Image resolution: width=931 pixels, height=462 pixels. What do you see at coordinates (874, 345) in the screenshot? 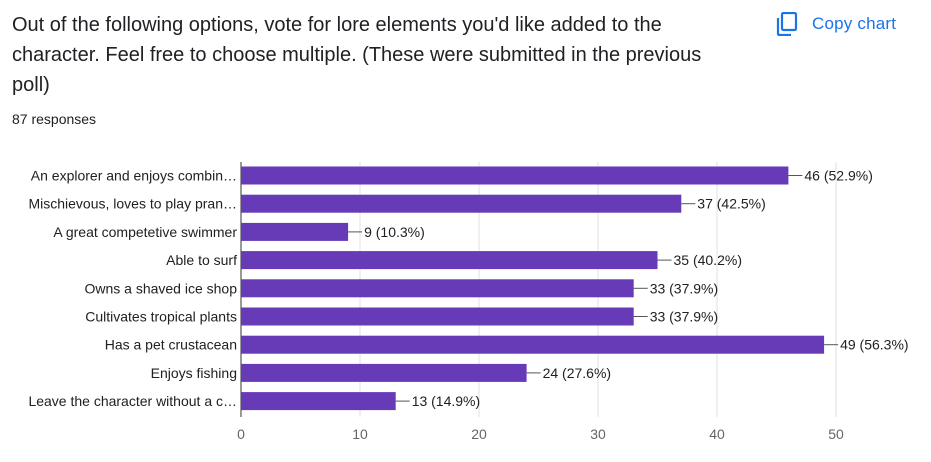
I see `data-label: 49 (56.3%)` at bounding box center [874, 345].